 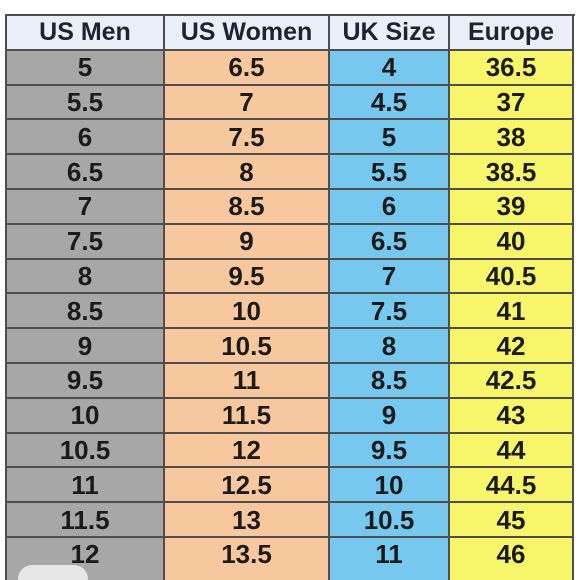 I want to click on uk-size-cell: 11, so click(x=390, y=555).